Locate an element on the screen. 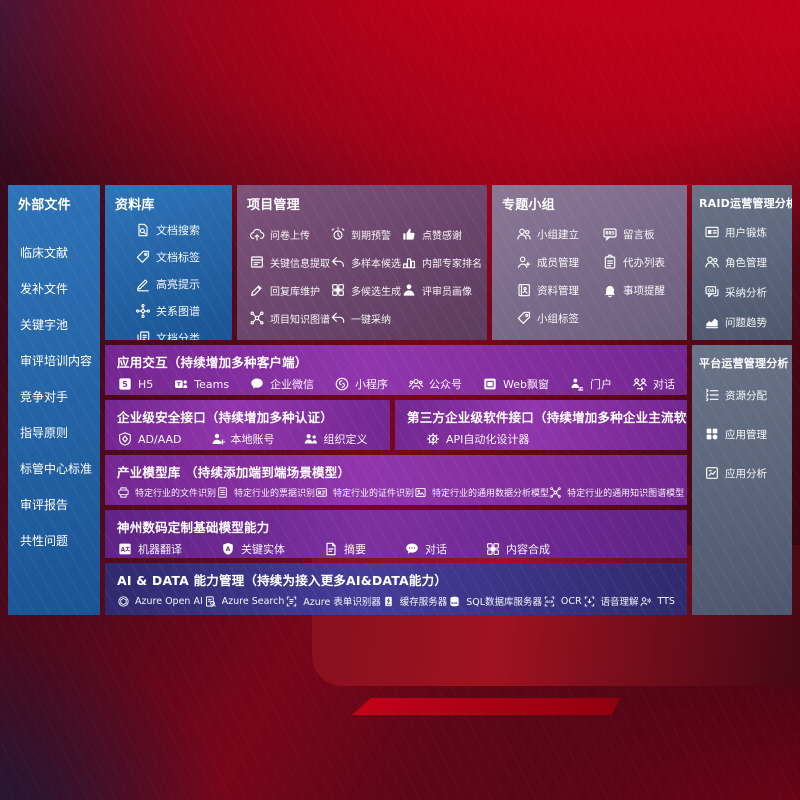  feature-sql-db: SQL SQL数据库服务器 is located at coordinates (495, 601).